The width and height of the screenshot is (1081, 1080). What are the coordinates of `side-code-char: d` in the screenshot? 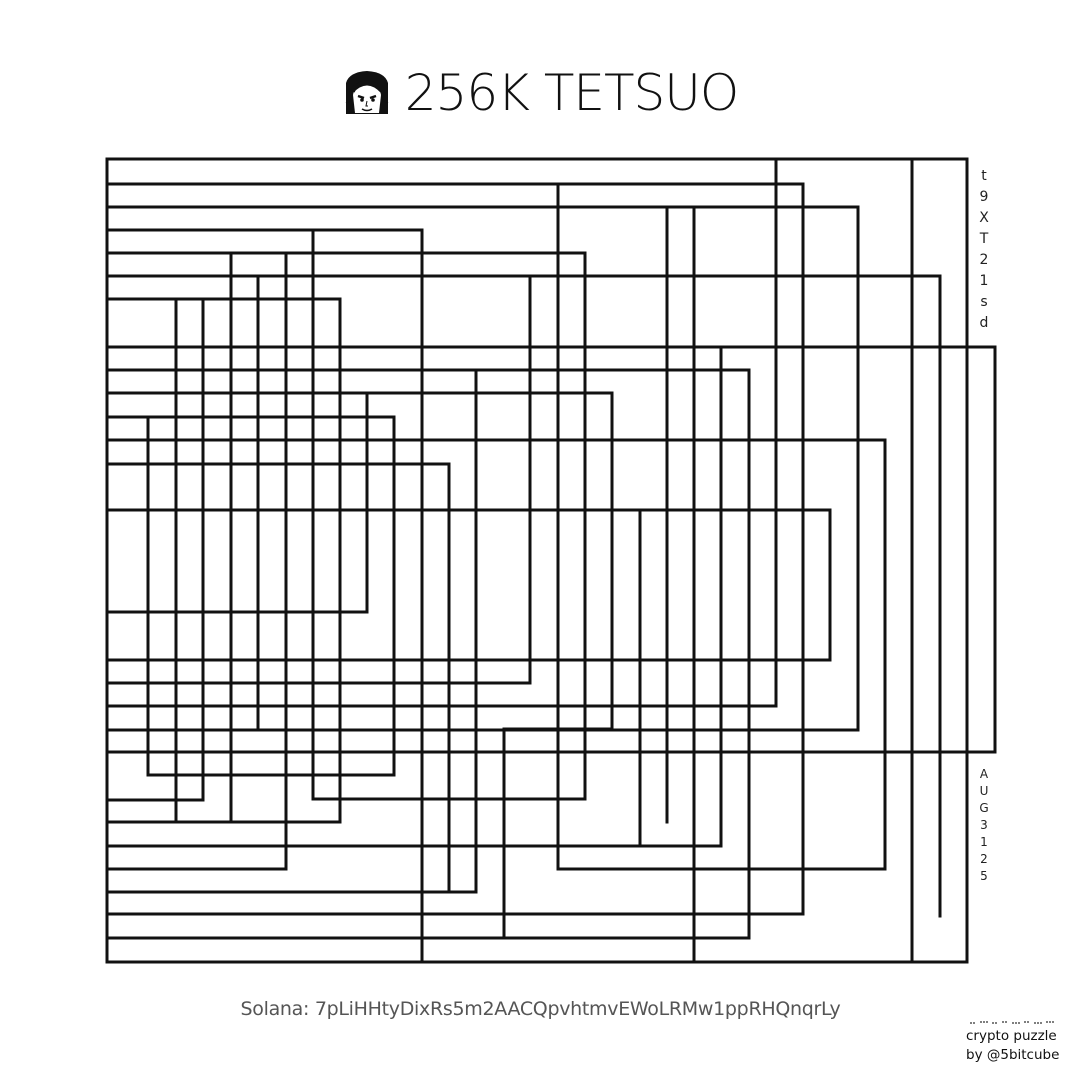 It's located at (984, 323).